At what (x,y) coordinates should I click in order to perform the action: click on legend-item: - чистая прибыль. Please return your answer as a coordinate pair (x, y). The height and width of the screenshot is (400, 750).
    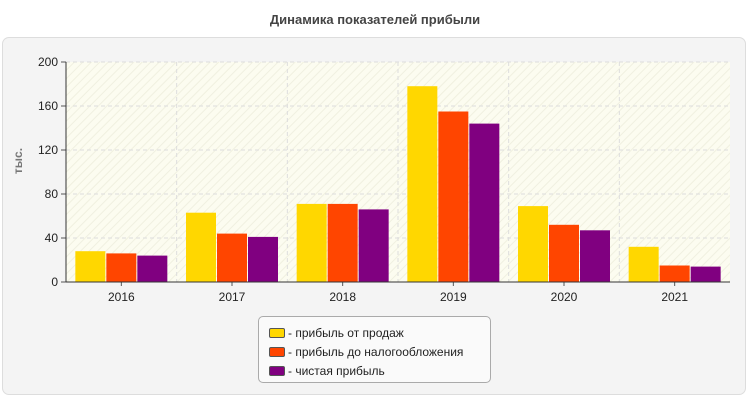
    Looking at the image, I should click on (379, 370).